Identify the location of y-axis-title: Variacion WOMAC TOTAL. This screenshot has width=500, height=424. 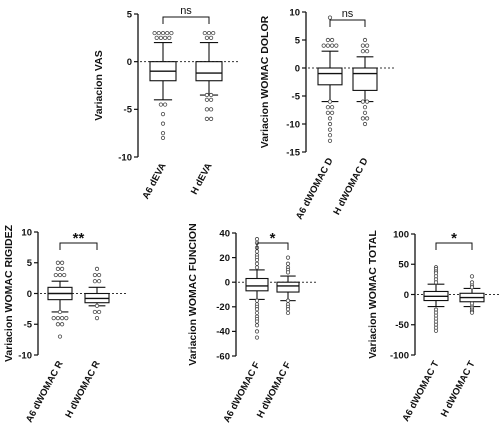
(373, 294).